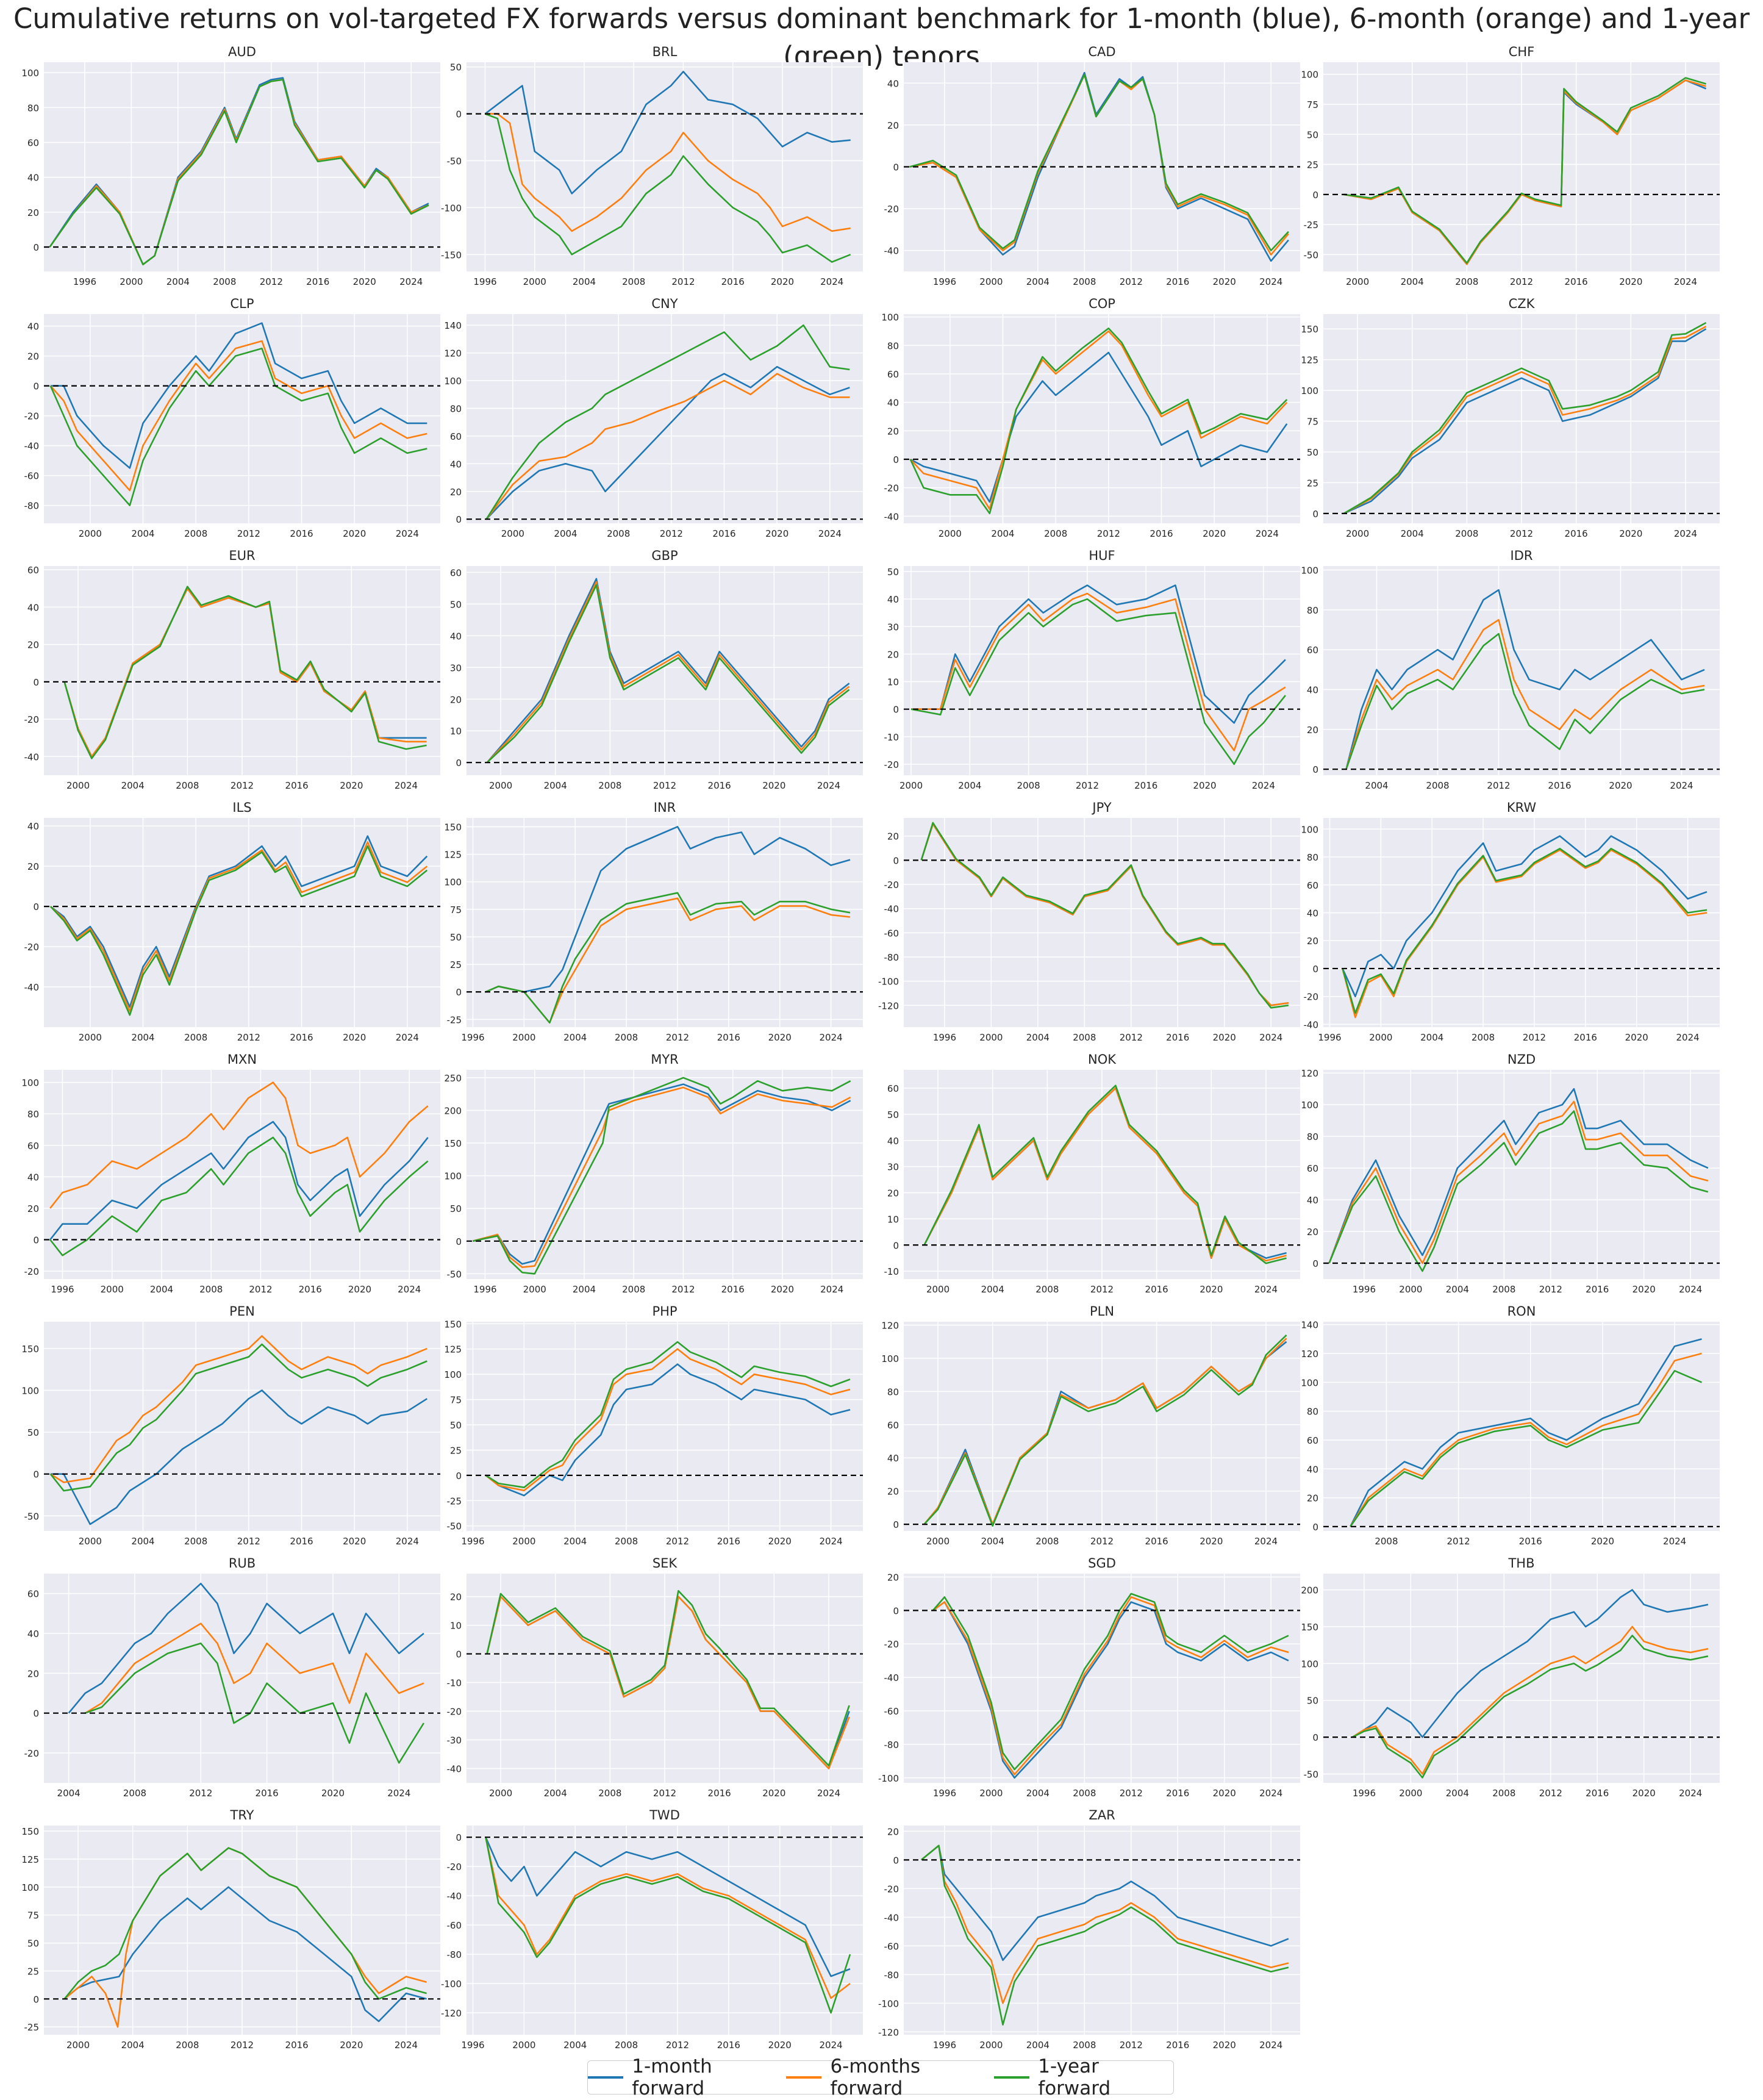  Describe the element at coordinates (1101, 52) in the screenshot. I see `panel-title: CAD` at that location.